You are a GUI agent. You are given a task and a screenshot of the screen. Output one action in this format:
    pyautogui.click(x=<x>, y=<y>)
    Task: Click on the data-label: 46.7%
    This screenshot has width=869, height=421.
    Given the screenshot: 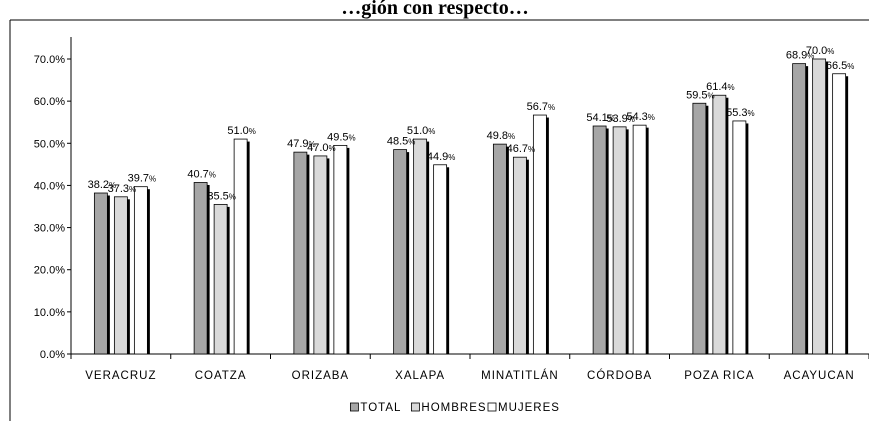 What is the action you would take?
    pyautogui.click(x=521, y=149)
    